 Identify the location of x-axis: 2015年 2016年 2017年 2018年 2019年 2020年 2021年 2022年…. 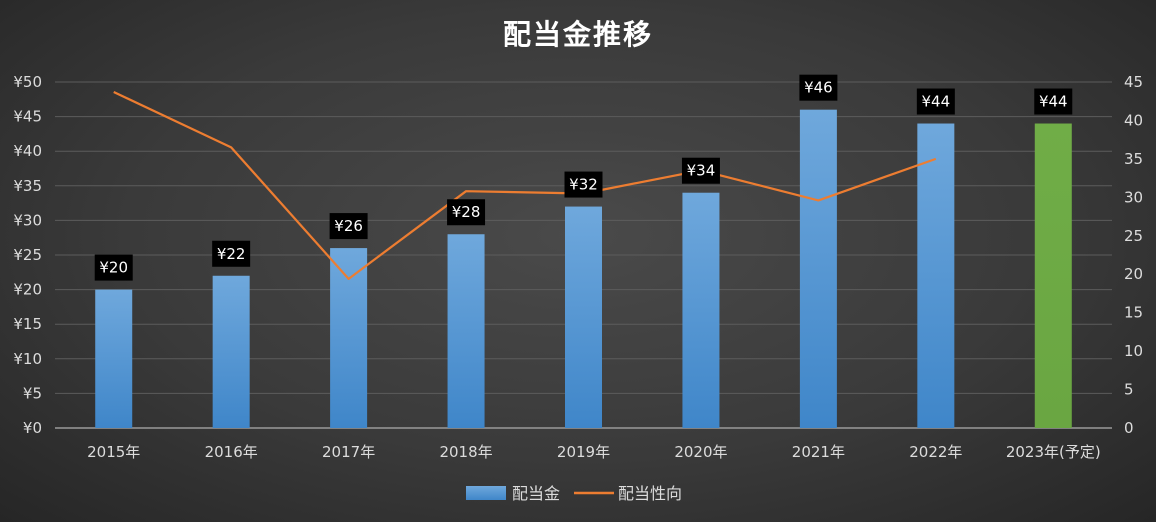
(594, 452).